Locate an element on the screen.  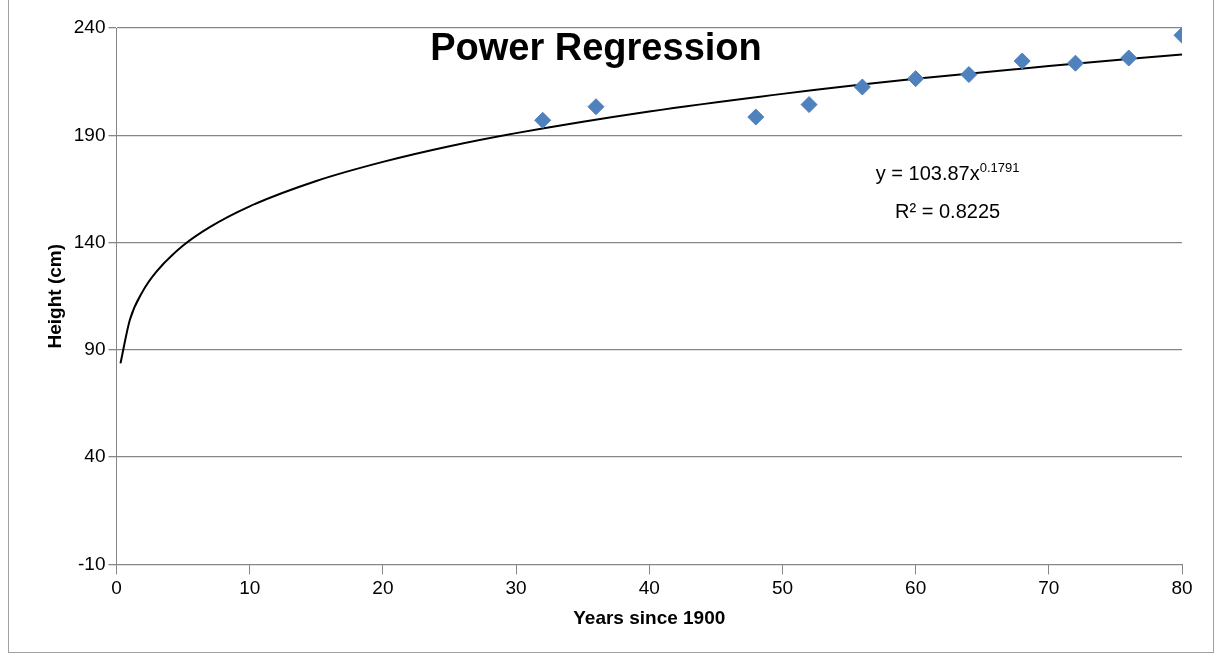
y-tick-label: 40 is located at coordinates (95, 456).